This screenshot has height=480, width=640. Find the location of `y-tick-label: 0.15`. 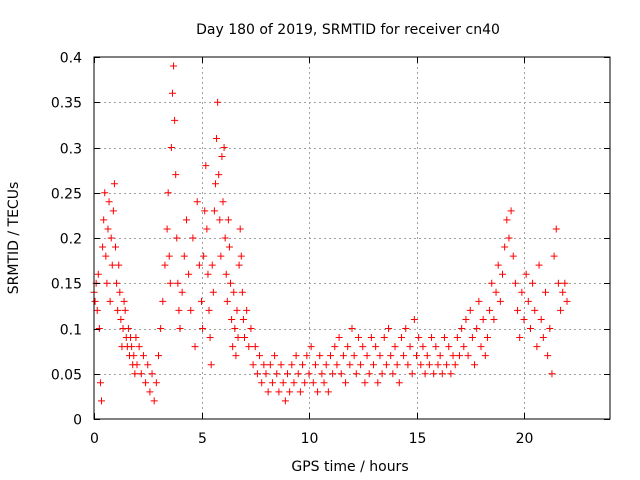

y-tick-label: 0.15 is located at coordinates (66, 285).